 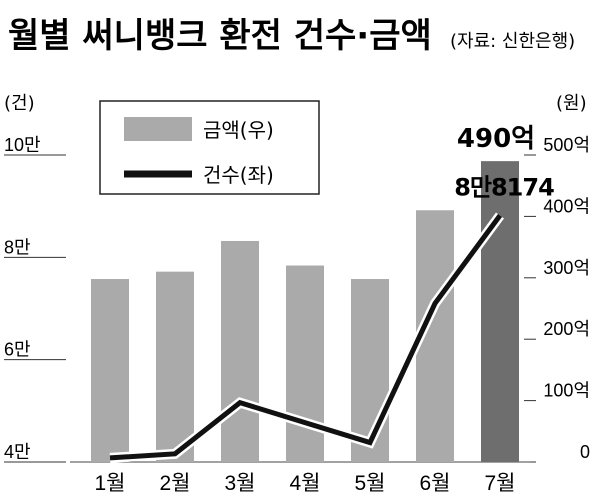 I want to click on legend-box, so click(x=209, y=147).